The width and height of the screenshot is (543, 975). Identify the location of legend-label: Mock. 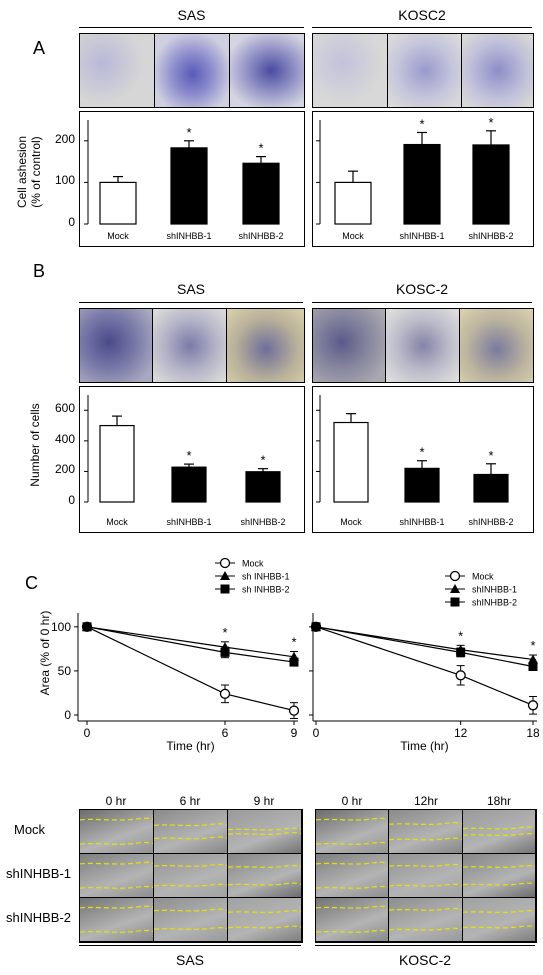
(253, 564).